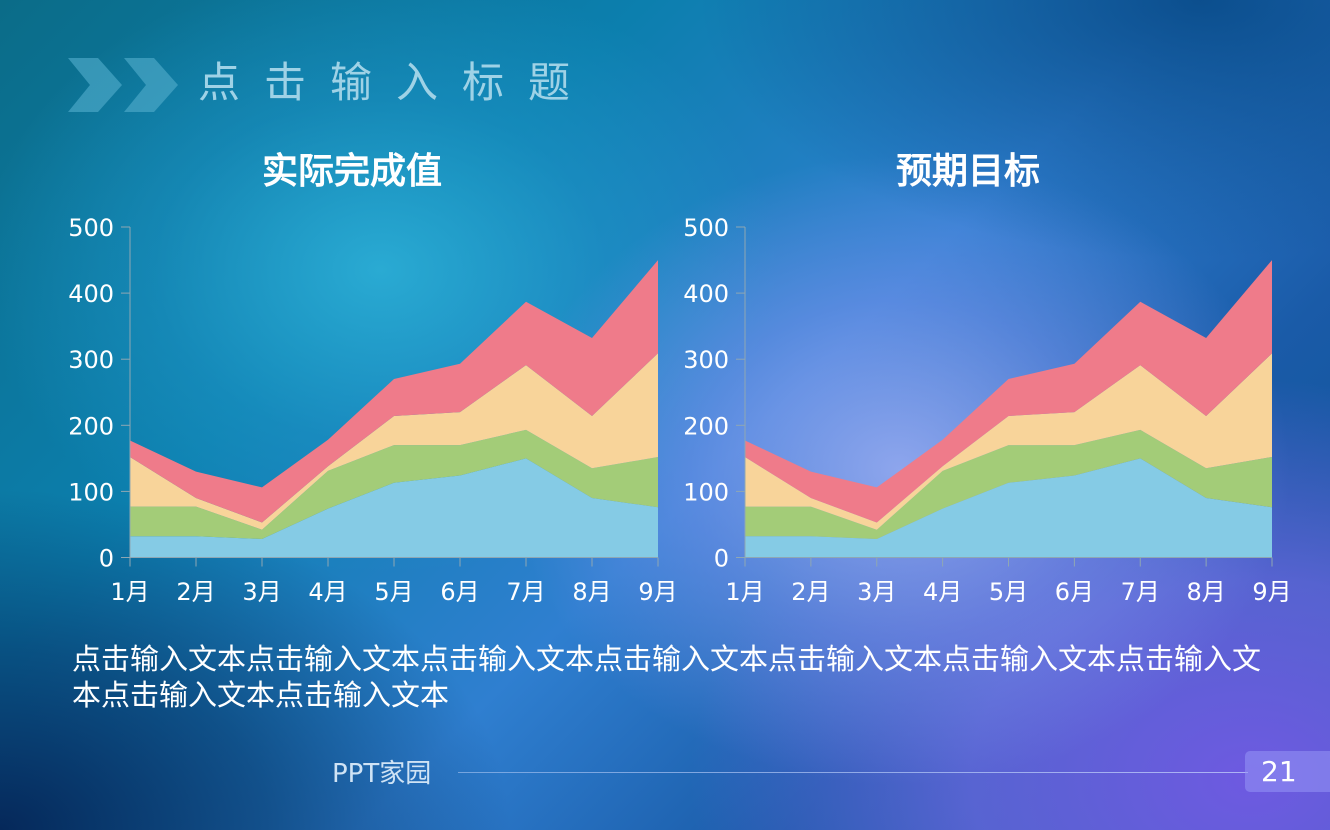 The height and width of the screenshot is (830, 1330). I want to click on title-decoration, so click(123, 85).